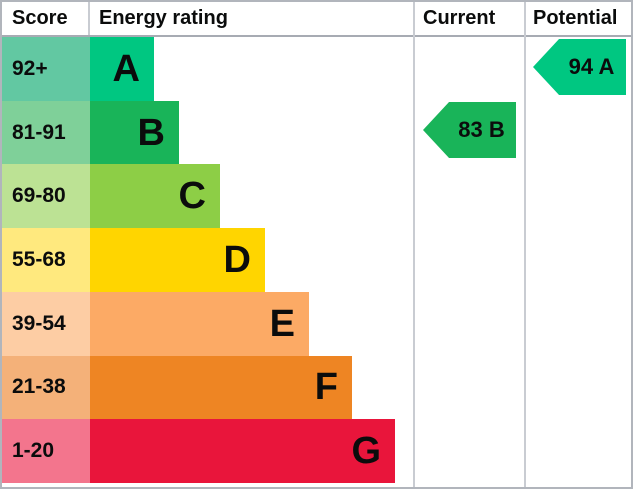  What do you see at coordinates (46, 387) in the screenshot?
I see `score-range-f: 21-38` at bounding box center [46, 387].